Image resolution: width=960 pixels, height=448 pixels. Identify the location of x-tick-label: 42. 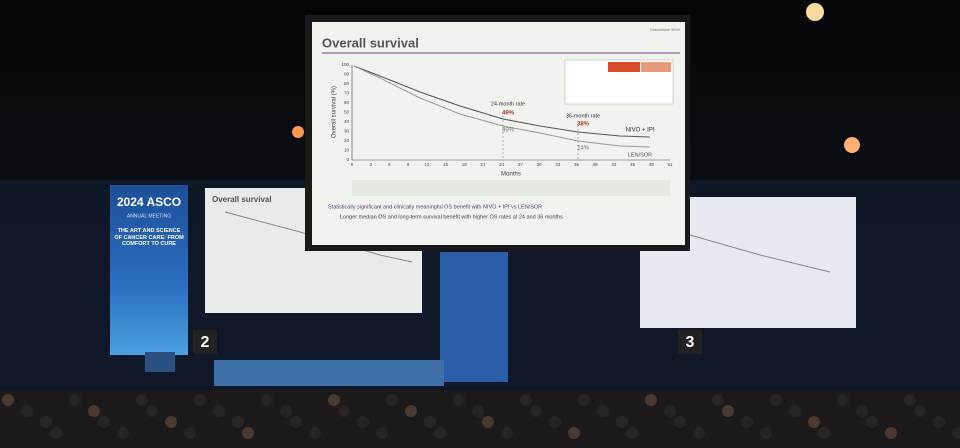
(614, 164).